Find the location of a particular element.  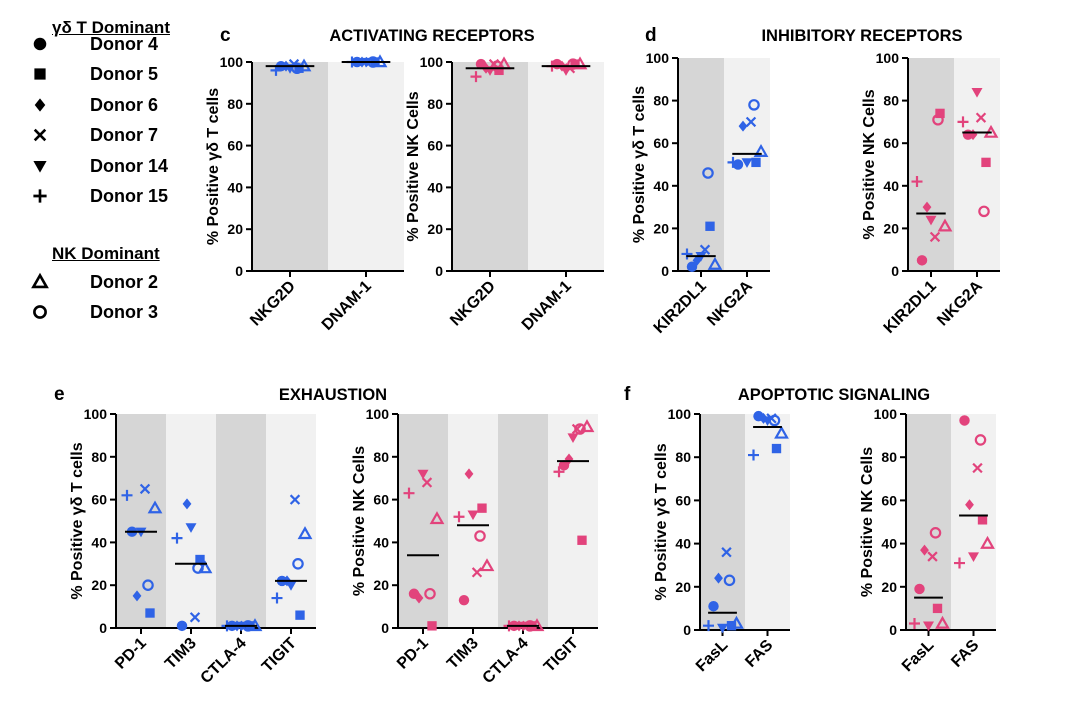

panel-title: INHIBITORY RECEPTORS is located at coordinates (861, 36).